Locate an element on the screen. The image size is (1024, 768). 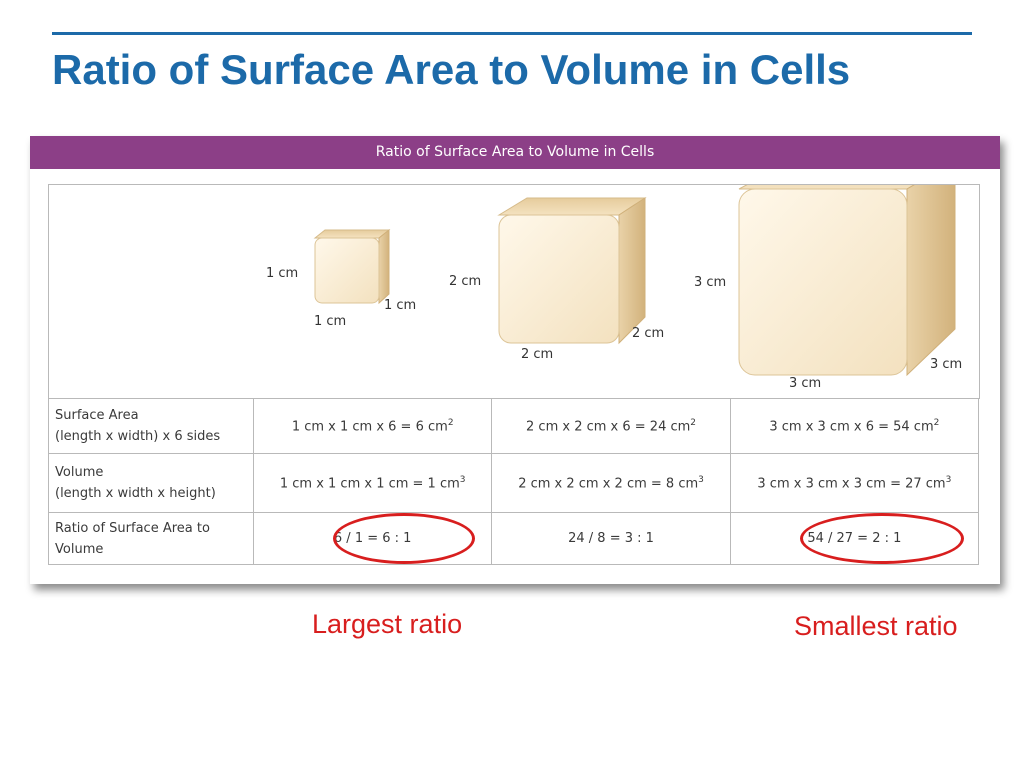
page-title: Ratio of Surface Area to Volume in Cells is located at coordinates (451, 69).